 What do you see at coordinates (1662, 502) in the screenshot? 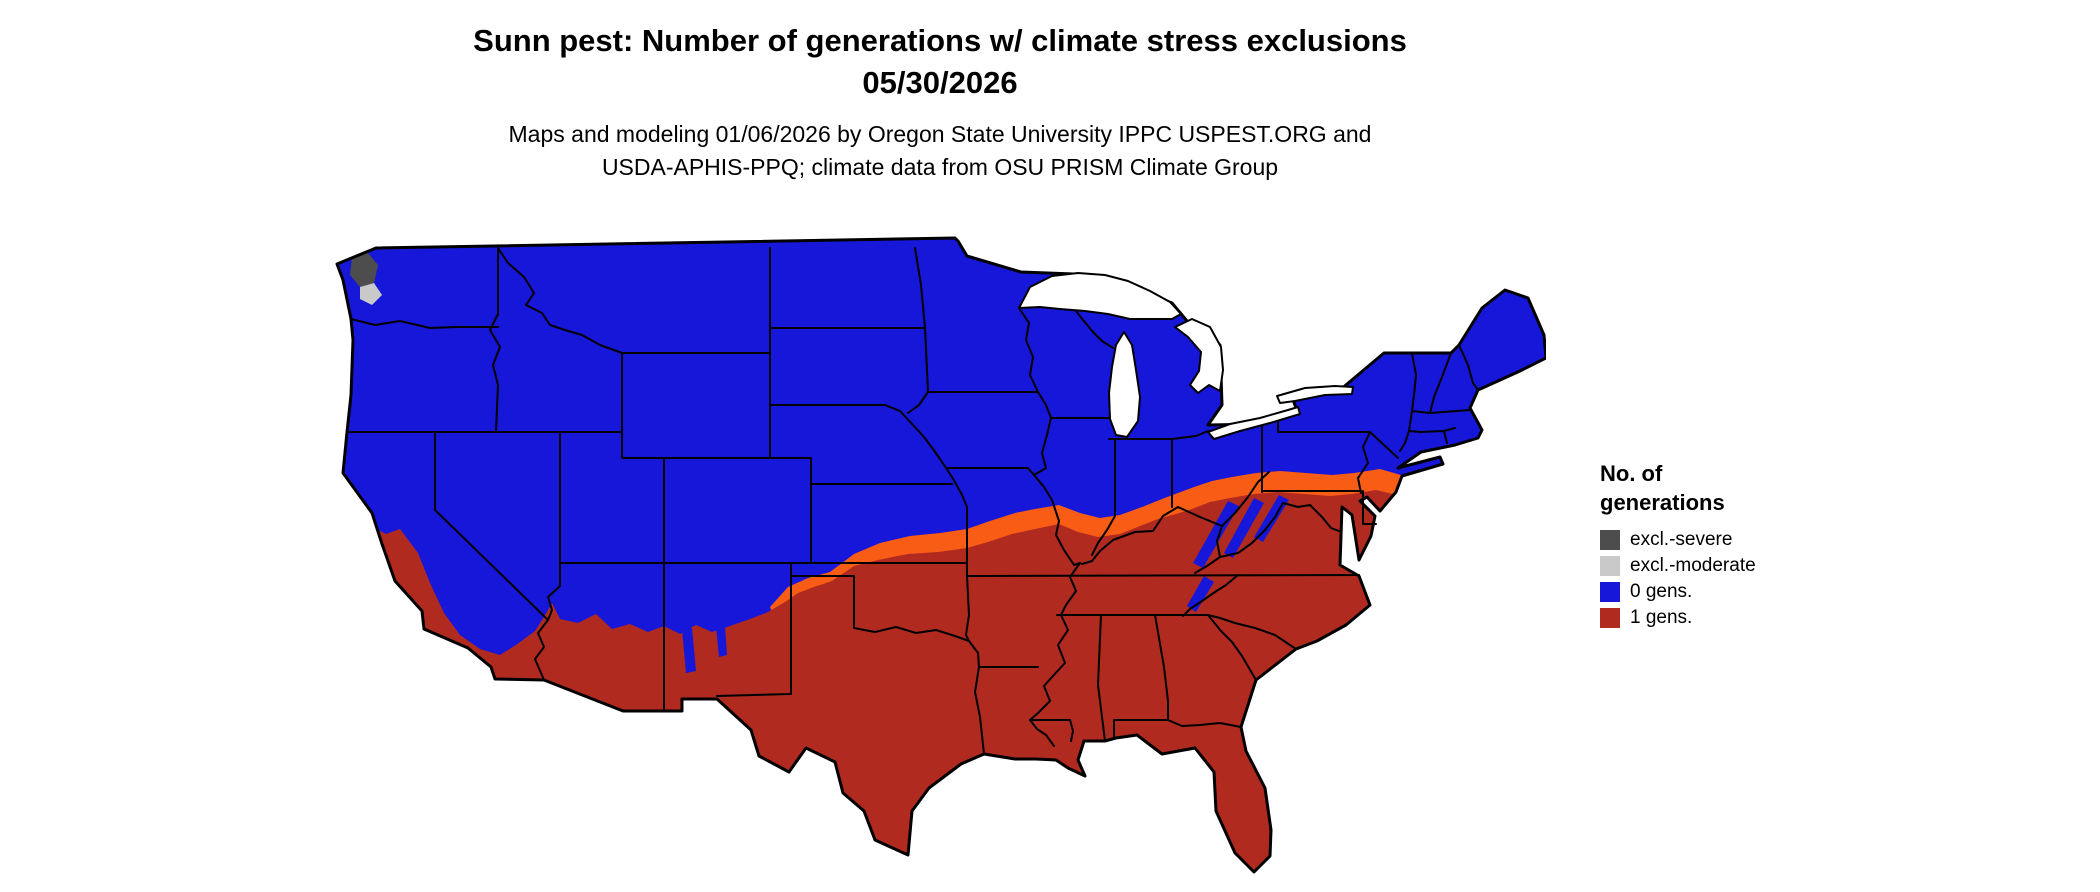
I see `legend-title-line2: generations` at bounding box center [1662, 502].